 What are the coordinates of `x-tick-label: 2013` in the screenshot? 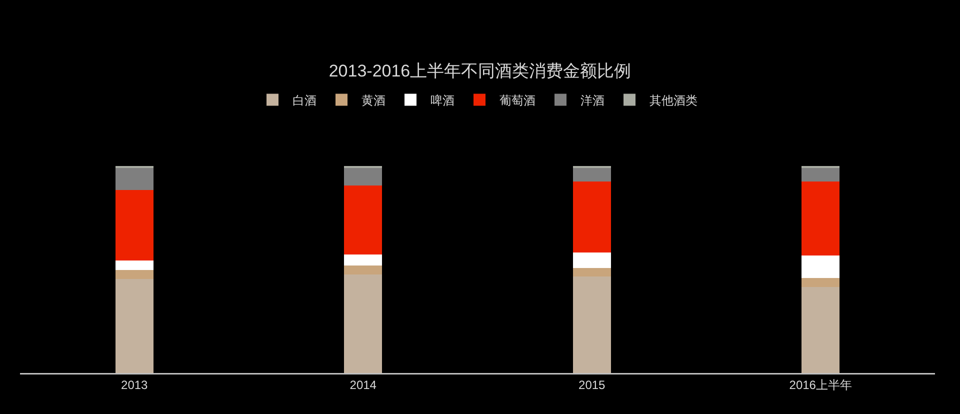 It's located at (134, 385).